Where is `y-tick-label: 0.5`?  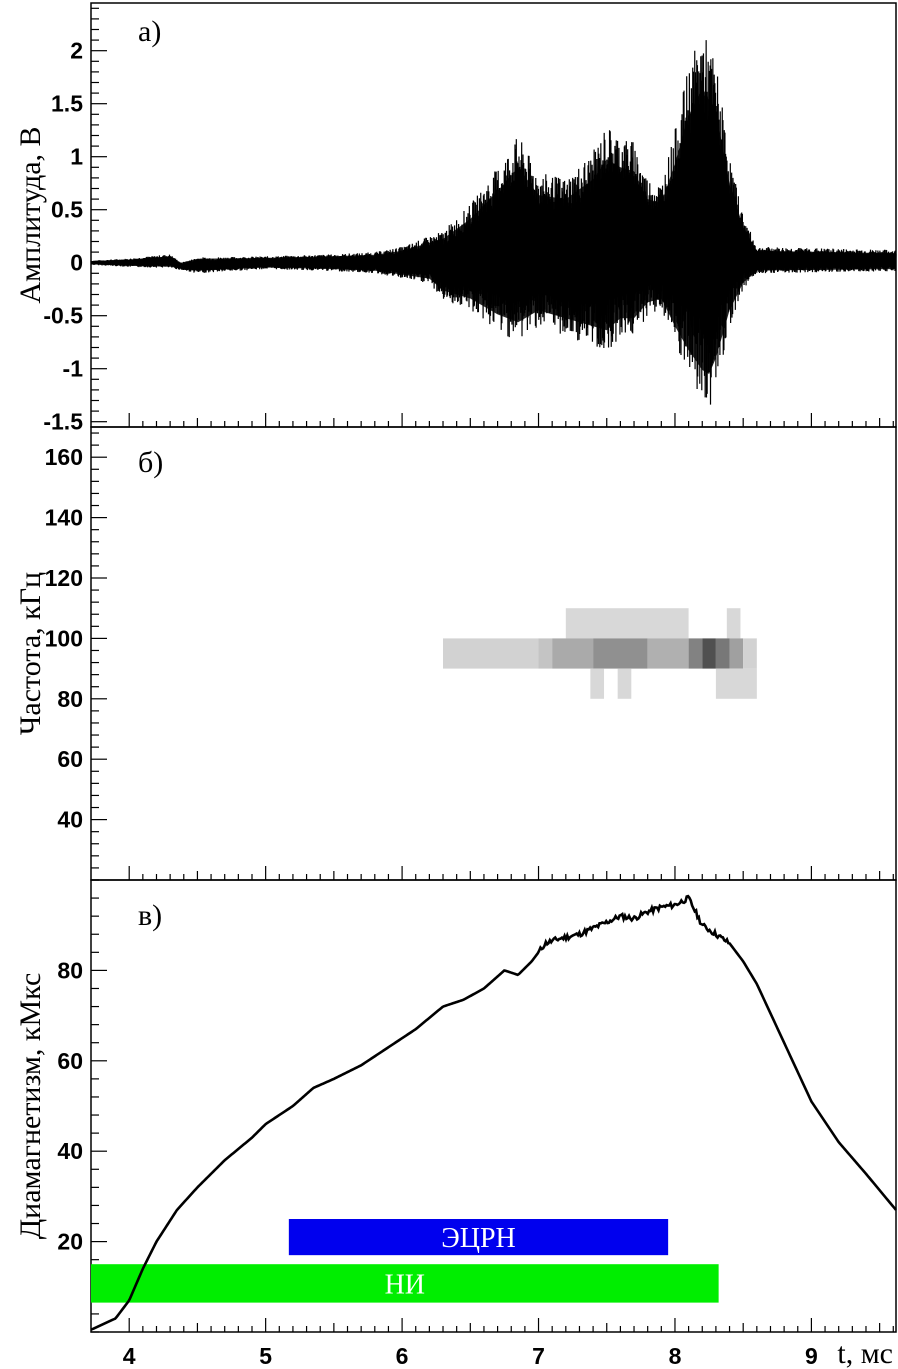
y-tick-label: 0.5 is located at coordinates (67, 210).